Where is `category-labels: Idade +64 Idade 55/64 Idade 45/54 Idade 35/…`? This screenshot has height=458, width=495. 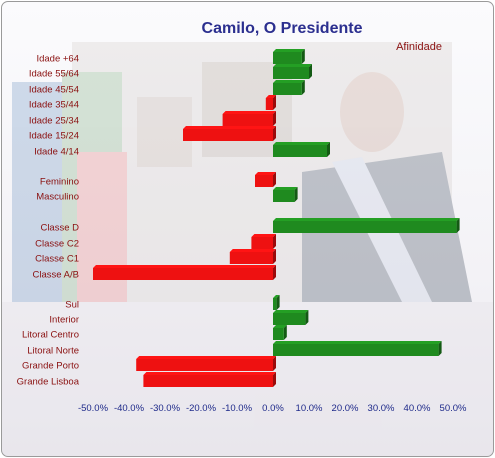
category-labels: Idade +64 Idade 55/64 Idade 45/54 Idade 35/… is located at coordinates (48, 221).